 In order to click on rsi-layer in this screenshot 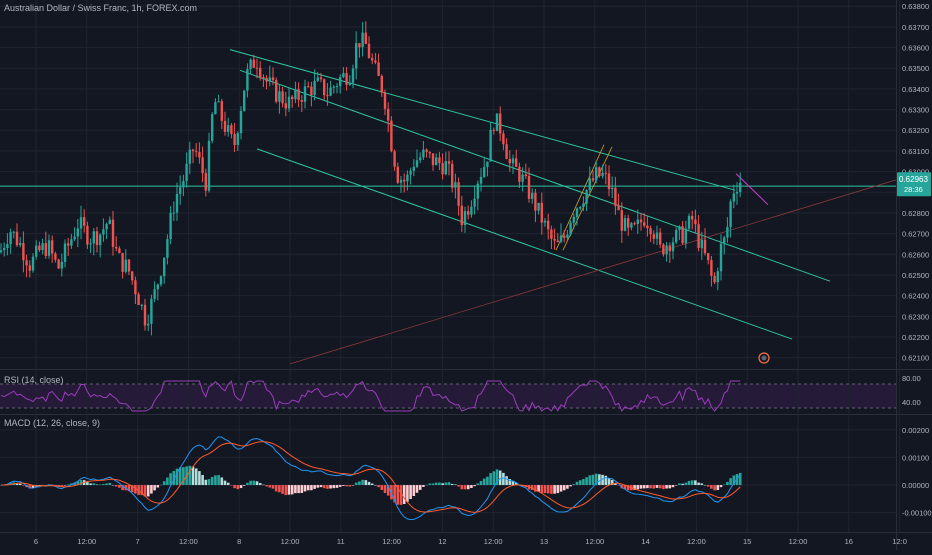, I will do `click(448, 396)`.